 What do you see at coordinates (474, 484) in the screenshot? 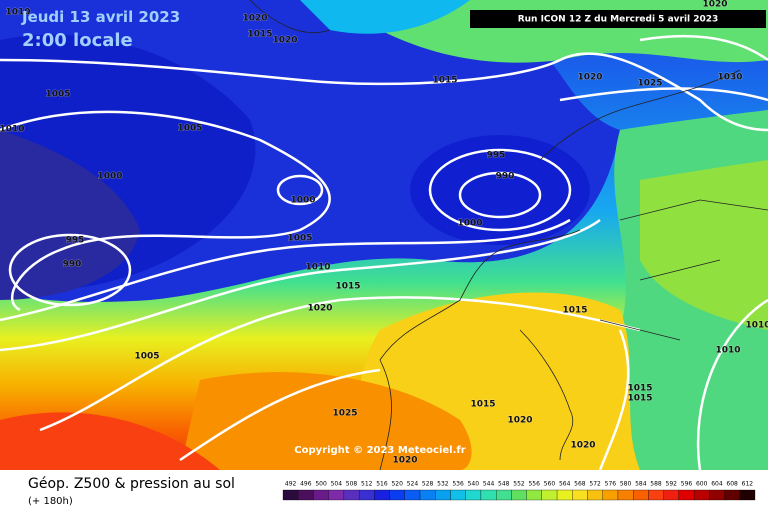
I see `legend-value: 540` at bounding box center [474, 484].